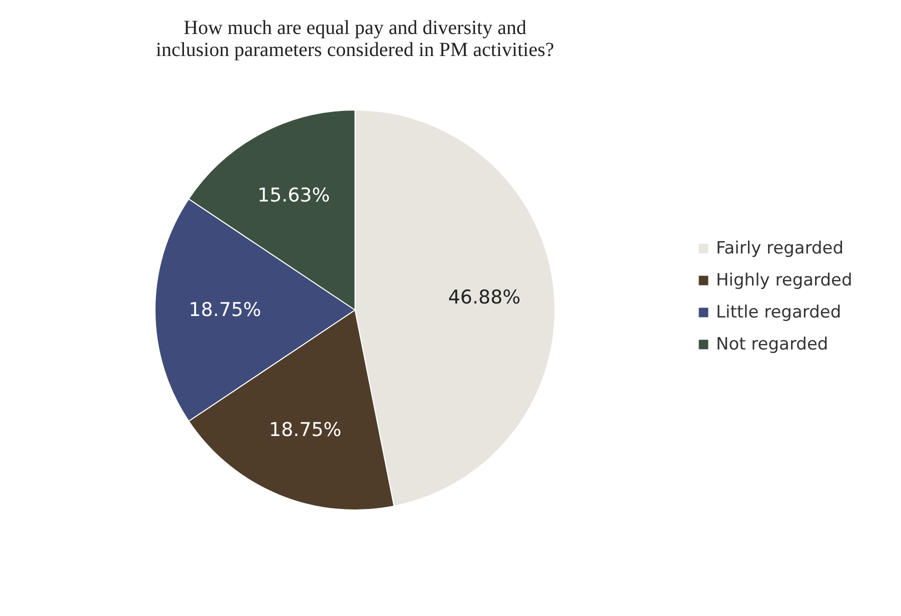  Describe the element at coordinates (779, 312) in the screenshot. I see `legend-label: Little regarded` at that location.